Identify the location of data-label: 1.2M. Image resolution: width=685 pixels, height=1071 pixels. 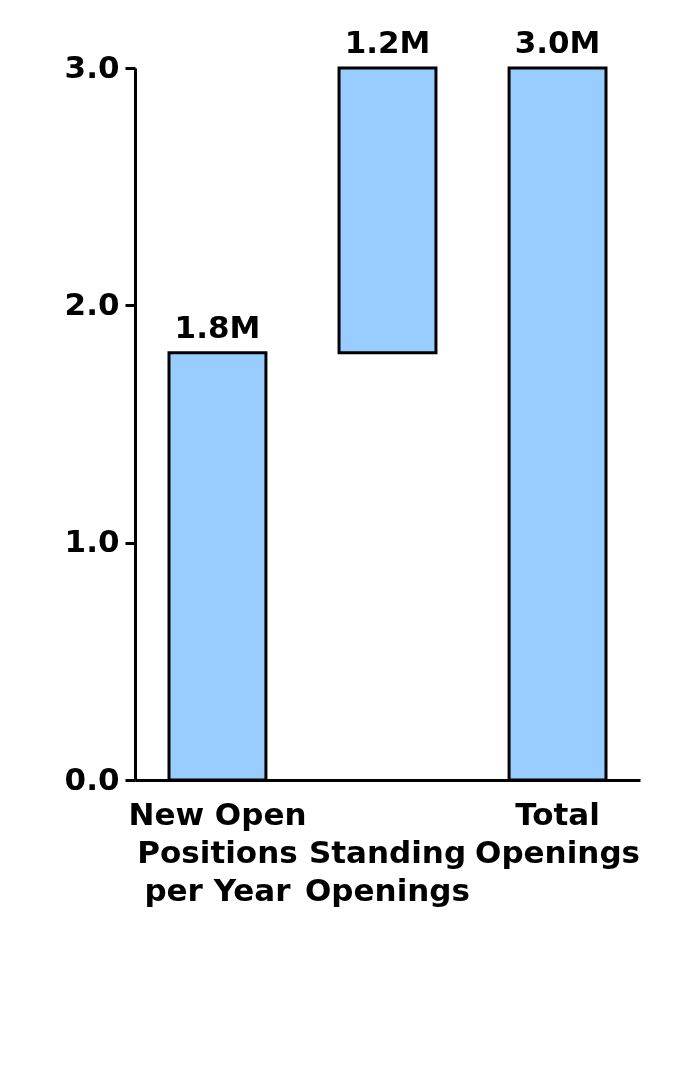
(387, 42).